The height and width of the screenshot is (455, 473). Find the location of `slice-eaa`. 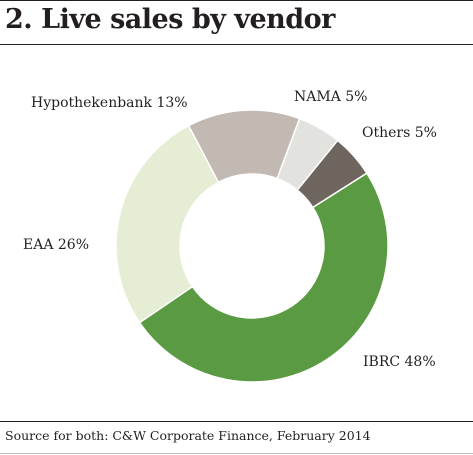

slice-eaa is located at coordinates (167, 224).